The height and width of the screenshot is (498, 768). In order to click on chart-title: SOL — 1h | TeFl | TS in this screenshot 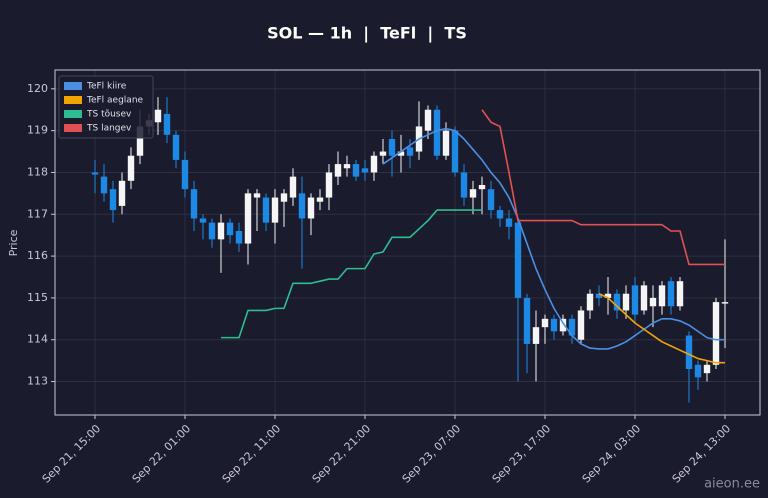, I will do `click(367, 34)`.